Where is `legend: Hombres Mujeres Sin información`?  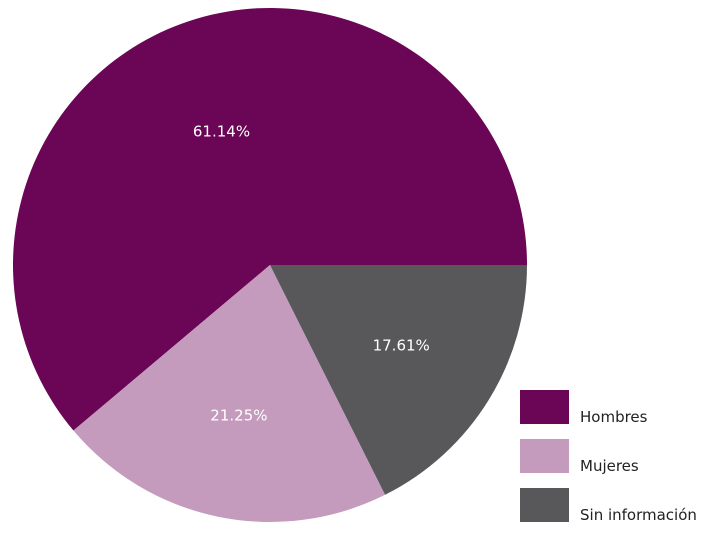
legend: Hombres Mujeres Sin información is located at coordinates (621, 463).